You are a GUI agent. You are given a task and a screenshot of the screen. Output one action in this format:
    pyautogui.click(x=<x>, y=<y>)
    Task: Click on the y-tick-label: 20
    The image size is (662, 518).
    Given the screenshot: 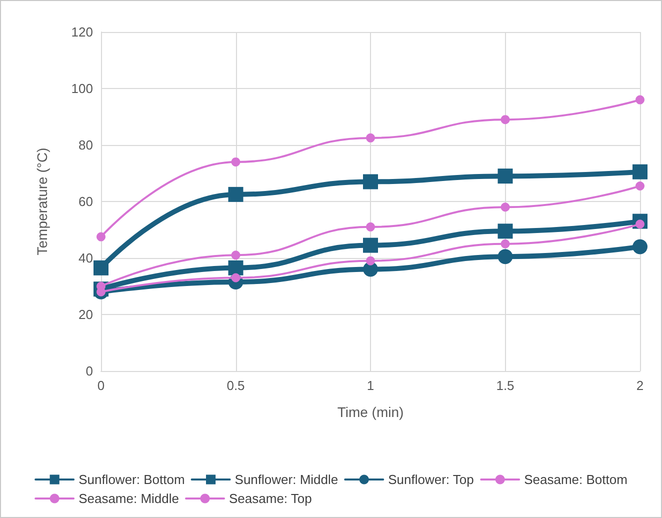 What is the action you would take?
    pyautogui.click(x=85, y=314)
    